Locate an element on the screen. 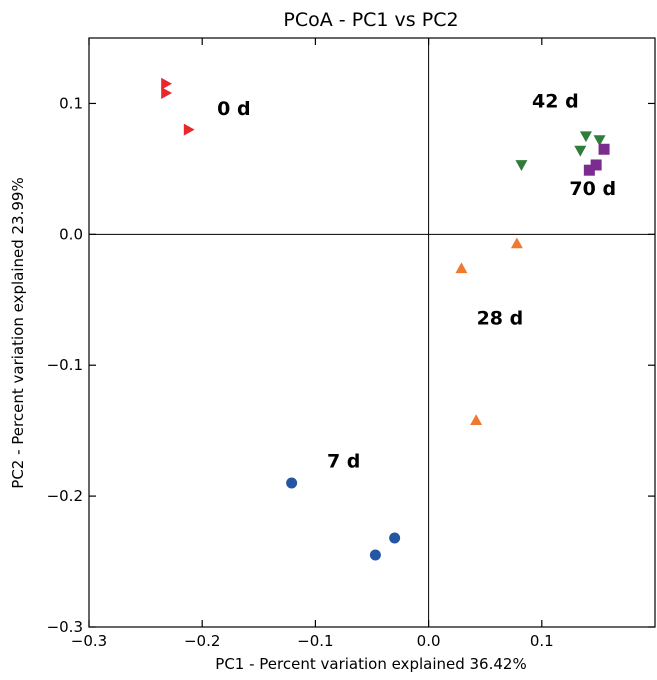 The image size is (657, 680). y-tick-label: 0.1 is located at coordinates (71, 103).